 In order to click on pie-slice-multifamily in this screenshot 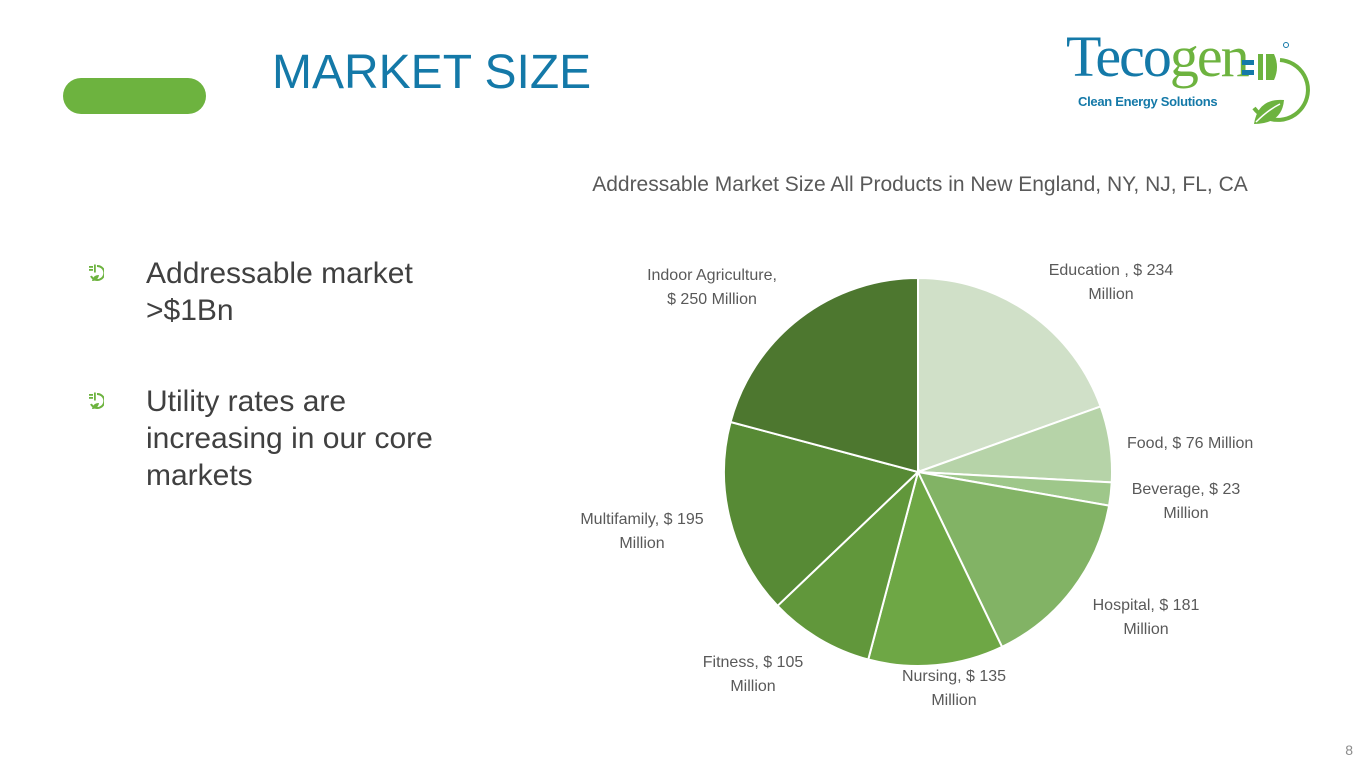, I will do `click(821, 514)`.